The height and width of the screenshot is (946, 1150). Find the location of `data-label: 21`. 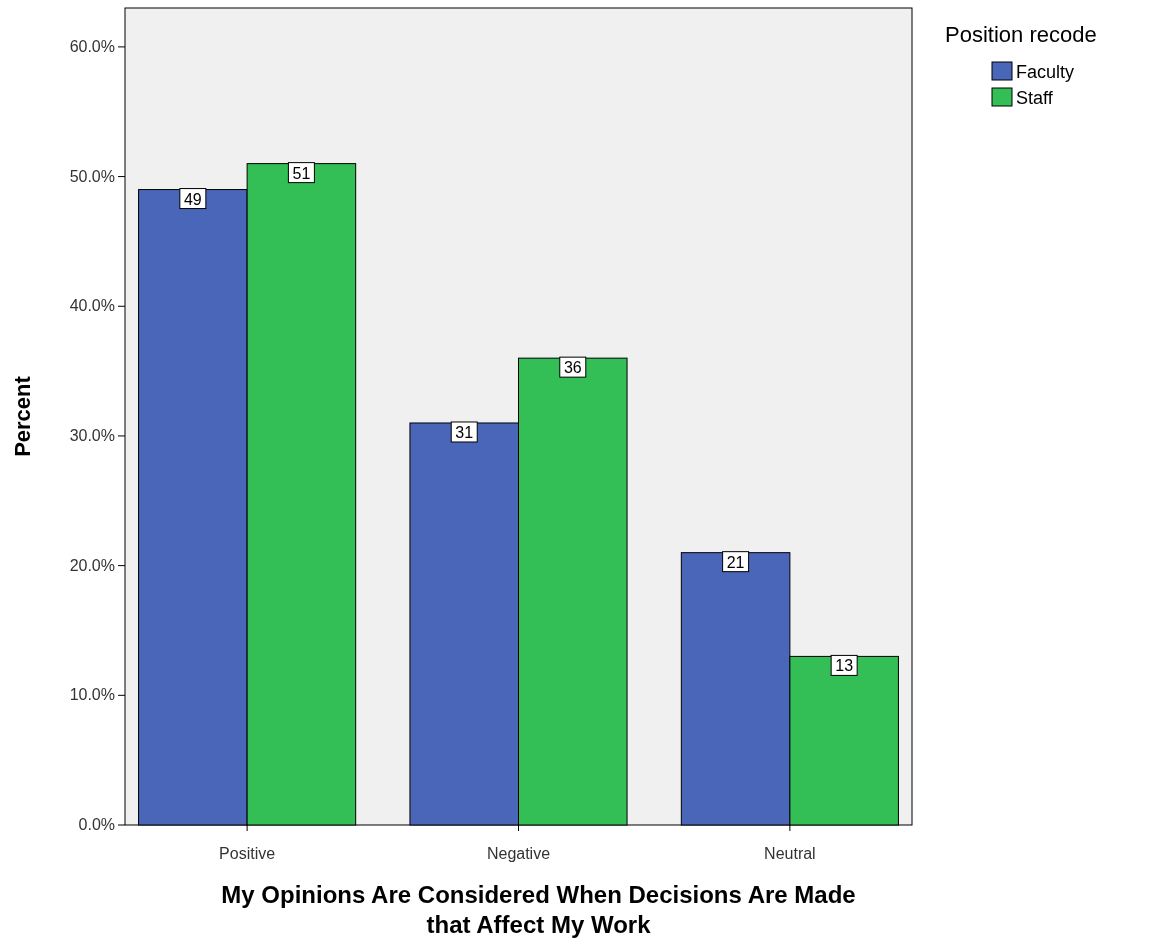

data-label: 21 is located at coordinates (735, 562).